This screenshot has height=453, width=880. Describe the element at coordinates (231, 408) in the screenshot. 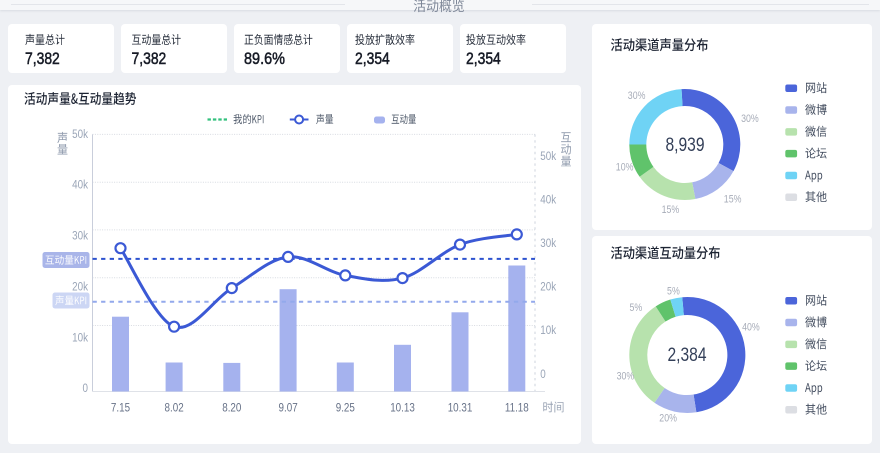

I see `svg-text: 8.20` at that location.